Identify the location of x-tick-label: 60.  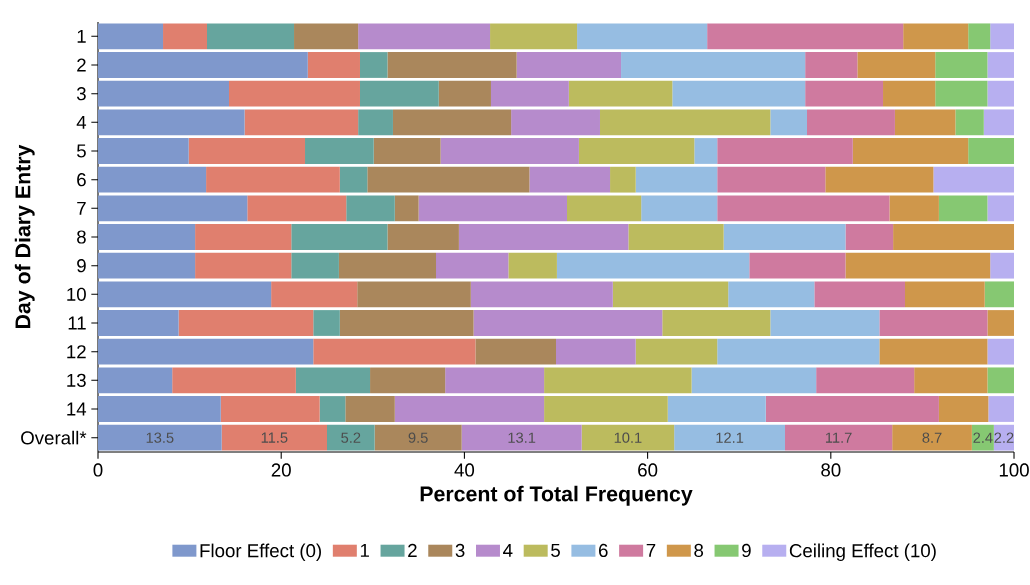
(648, 470).